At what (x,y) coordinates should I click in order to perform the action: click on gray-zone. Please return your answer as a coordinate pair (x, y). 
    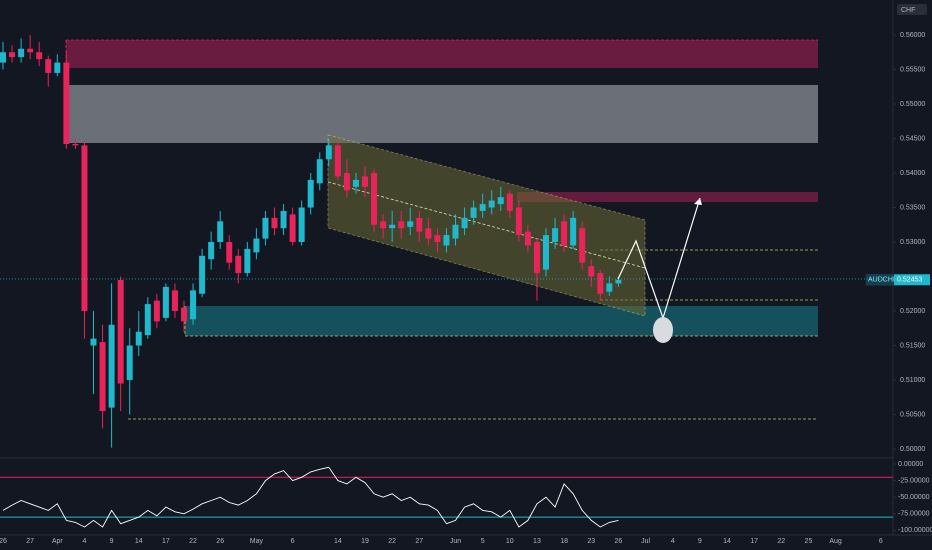
    Looking at the image, I should click on (442, 114).